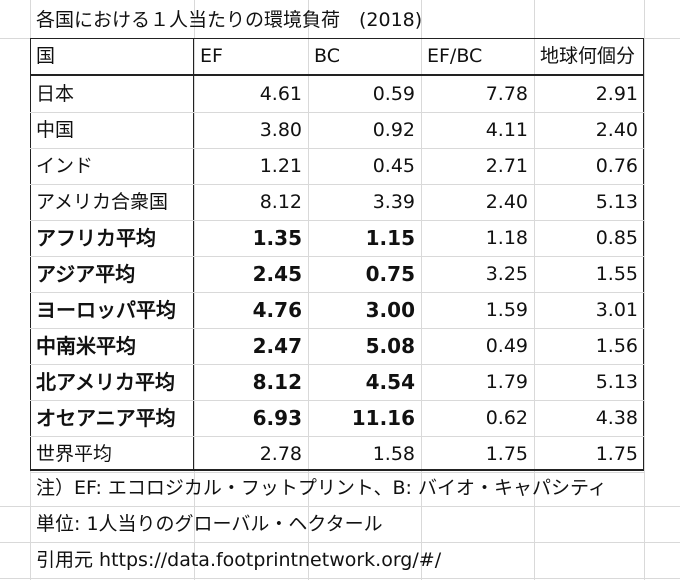  I want to click on cell-ef-bc: 7.78, so click(506, 94).